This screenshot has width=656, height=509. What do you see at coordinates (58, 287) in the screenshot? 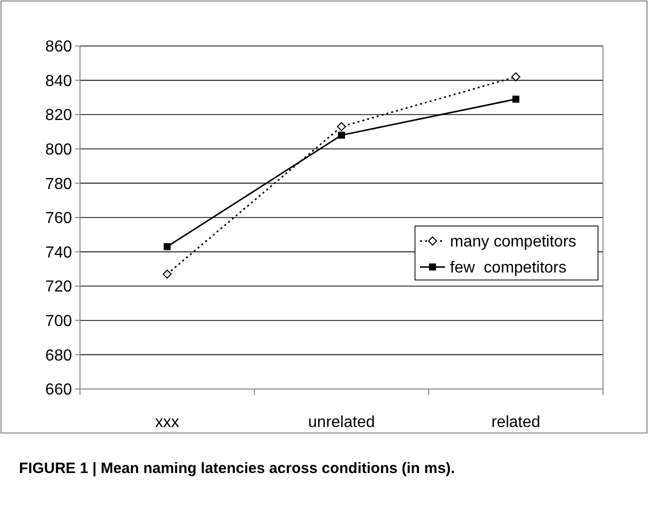
I see `y-tick-label: 720` at bounding box center [58, 287].